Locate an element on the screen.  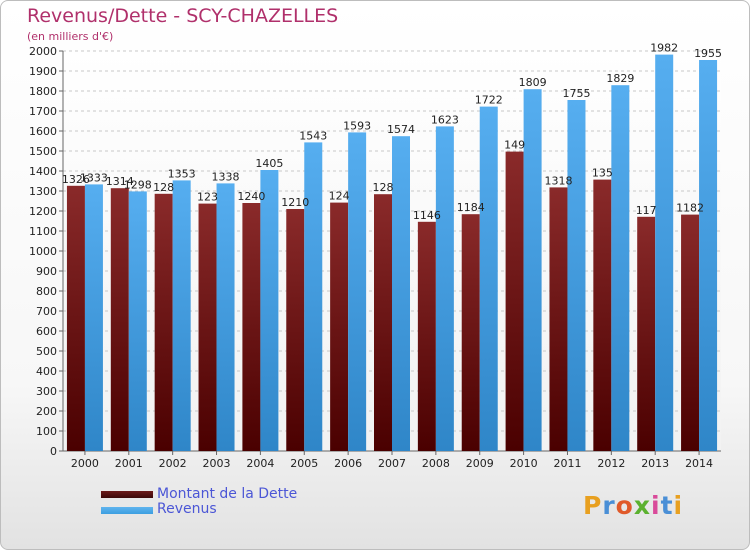
data-label-revenus: 1405 is located at coordinates (269, 163).